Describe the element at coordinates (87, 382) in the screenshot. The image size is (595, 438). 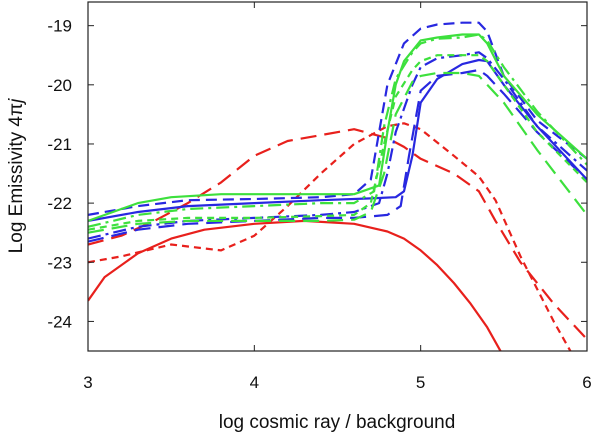
I see `x-tick-label: 3` at that location.